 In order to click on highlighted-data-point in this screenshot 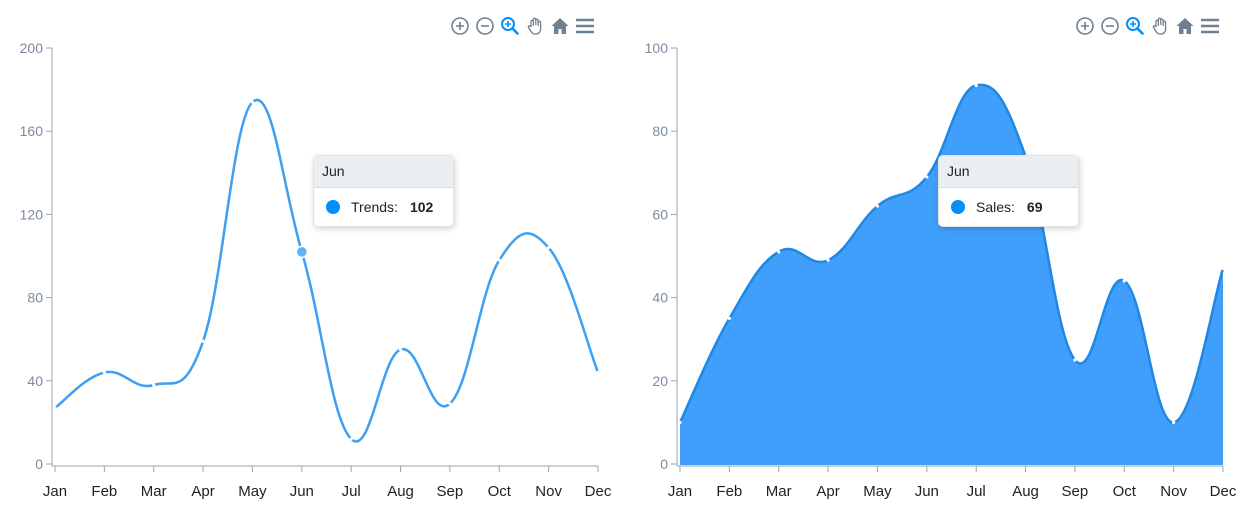, I will do `click(302, 252)`.